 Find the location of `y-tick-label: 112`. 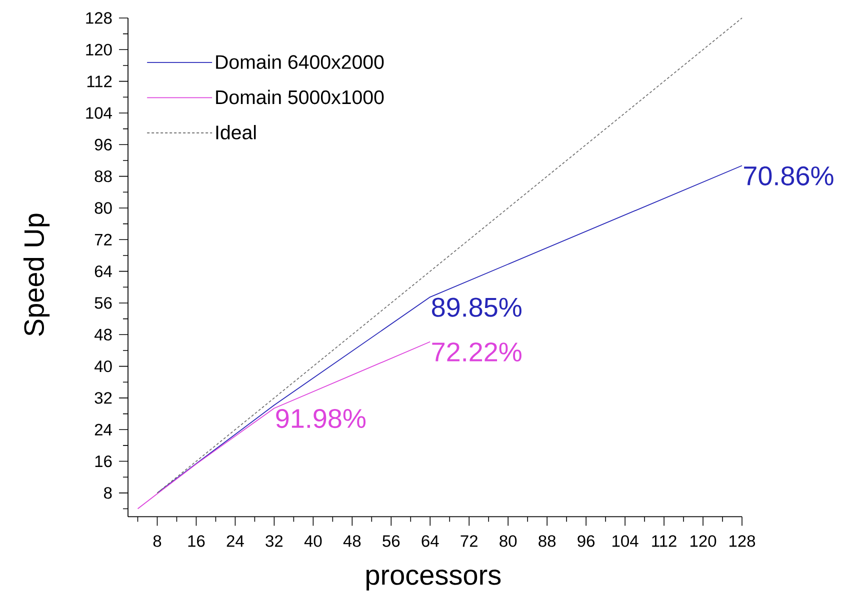

y-tick-label: 112 is located at coordinates (99, 82).